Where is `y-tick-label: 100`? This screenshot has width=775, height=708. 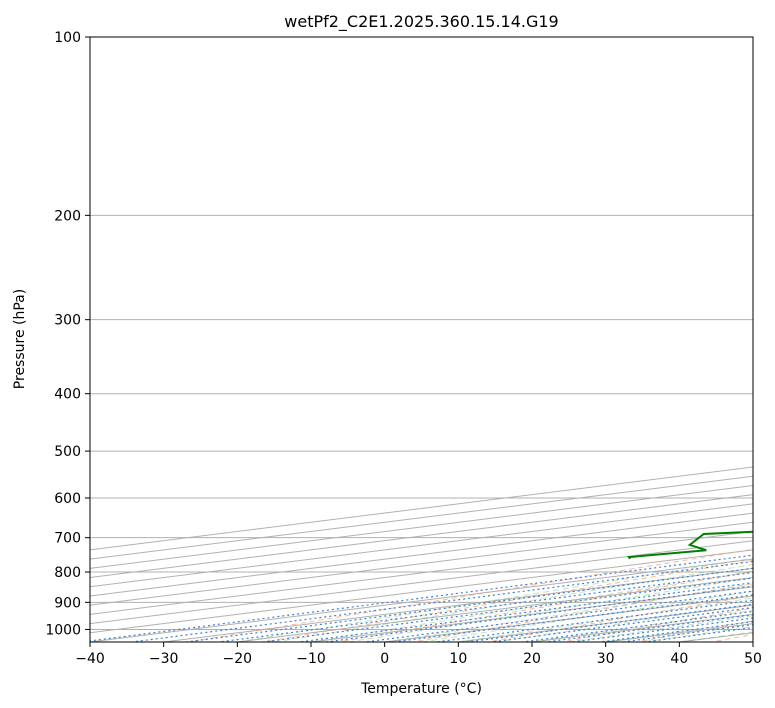 y-tick-label: 100 is located at coordinates (67, 38).